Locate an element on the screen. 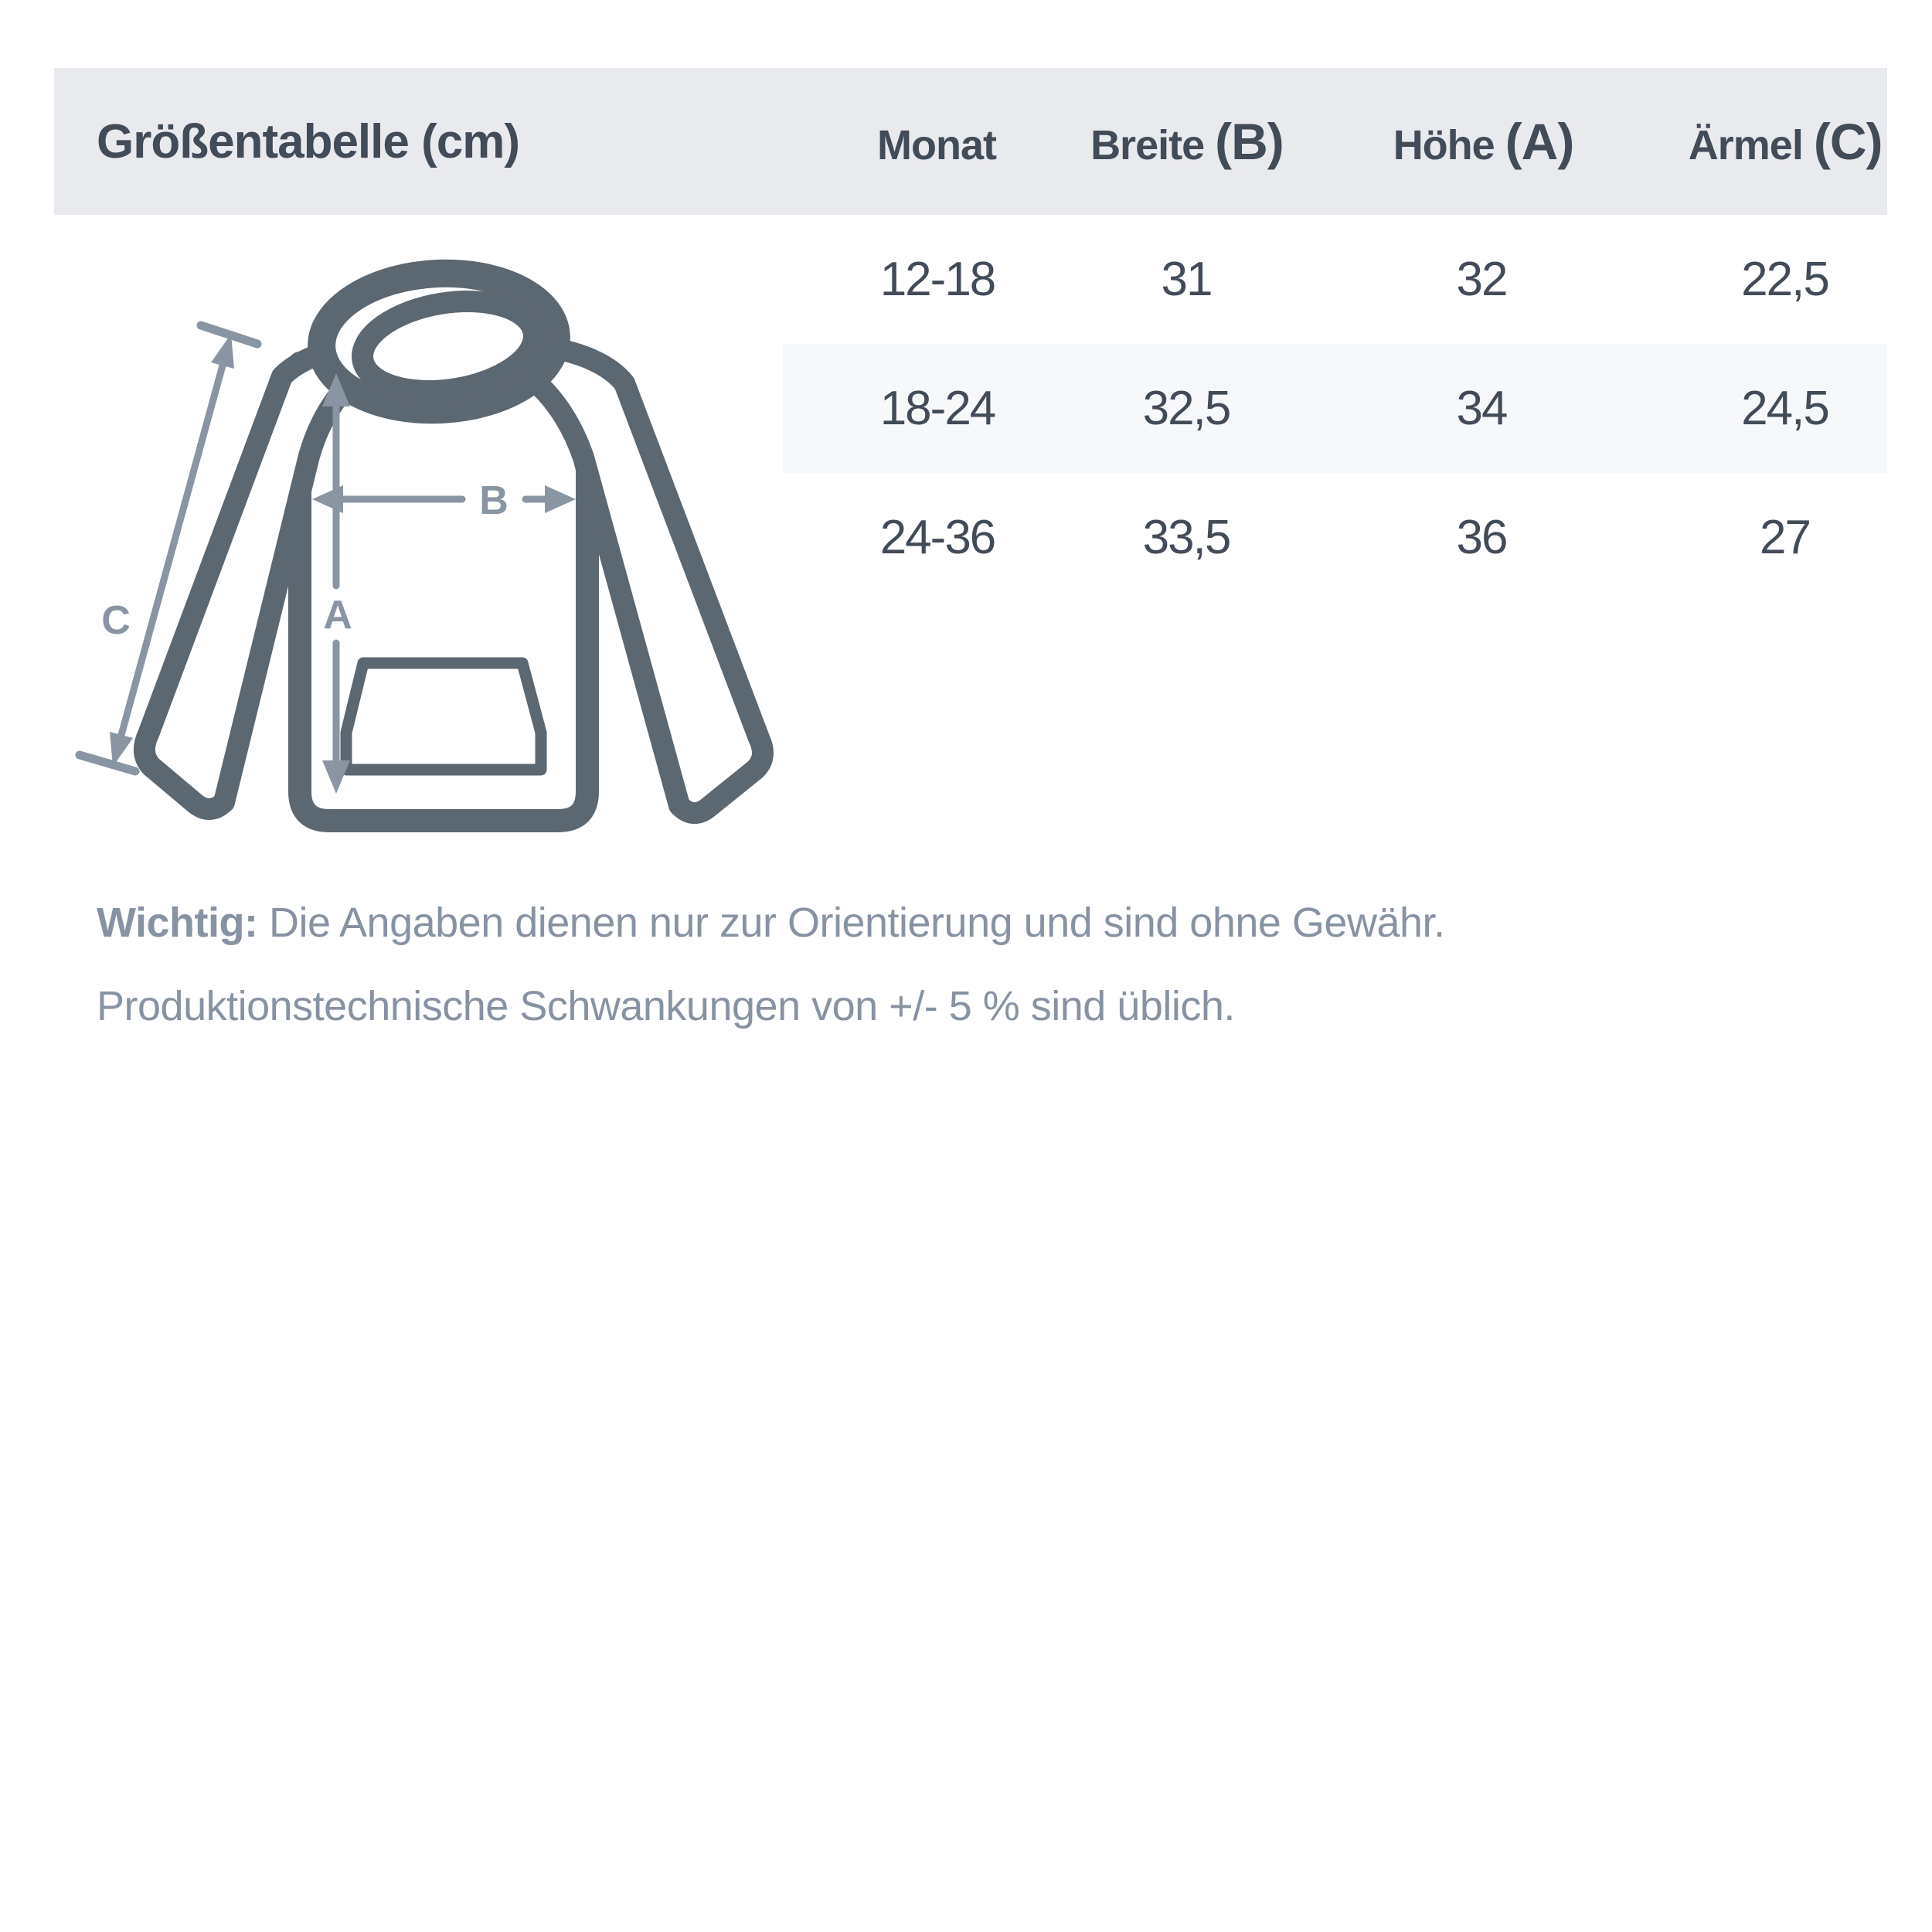 The image size is (1932, 1932). column-header-monat: Monat is located at coordinates (937, 145).